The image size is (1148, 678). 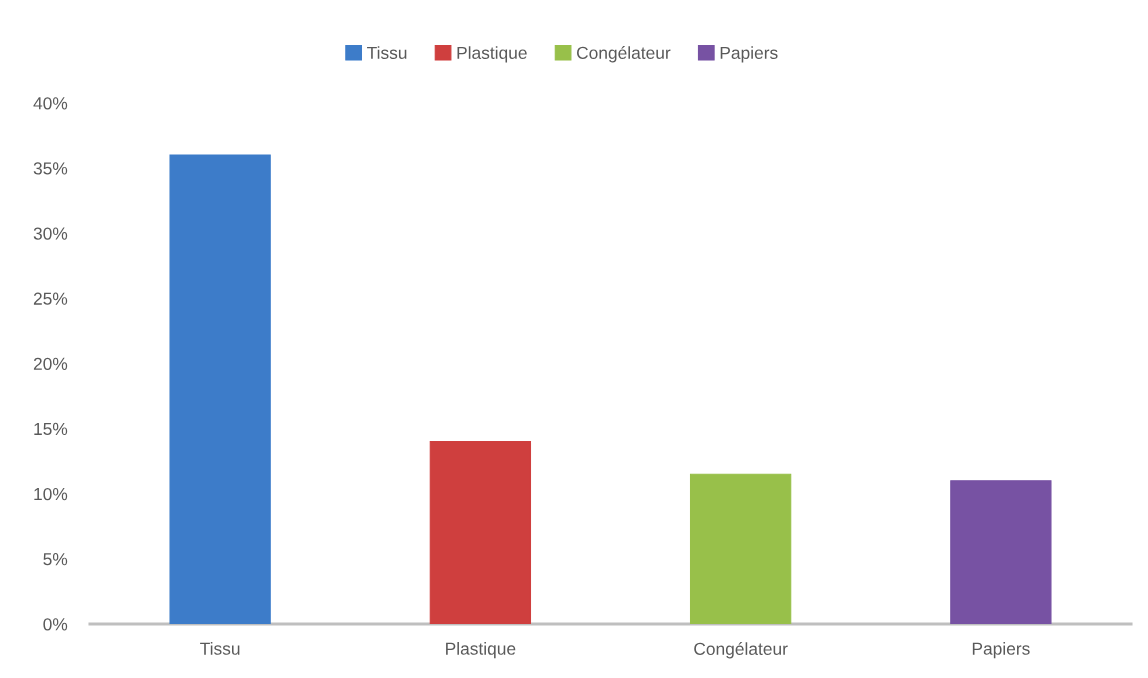 What do you see at coordinates (50, 298) in the screenshot?
I see `y-tick-label: 25%` at bounding box center [50, 298].